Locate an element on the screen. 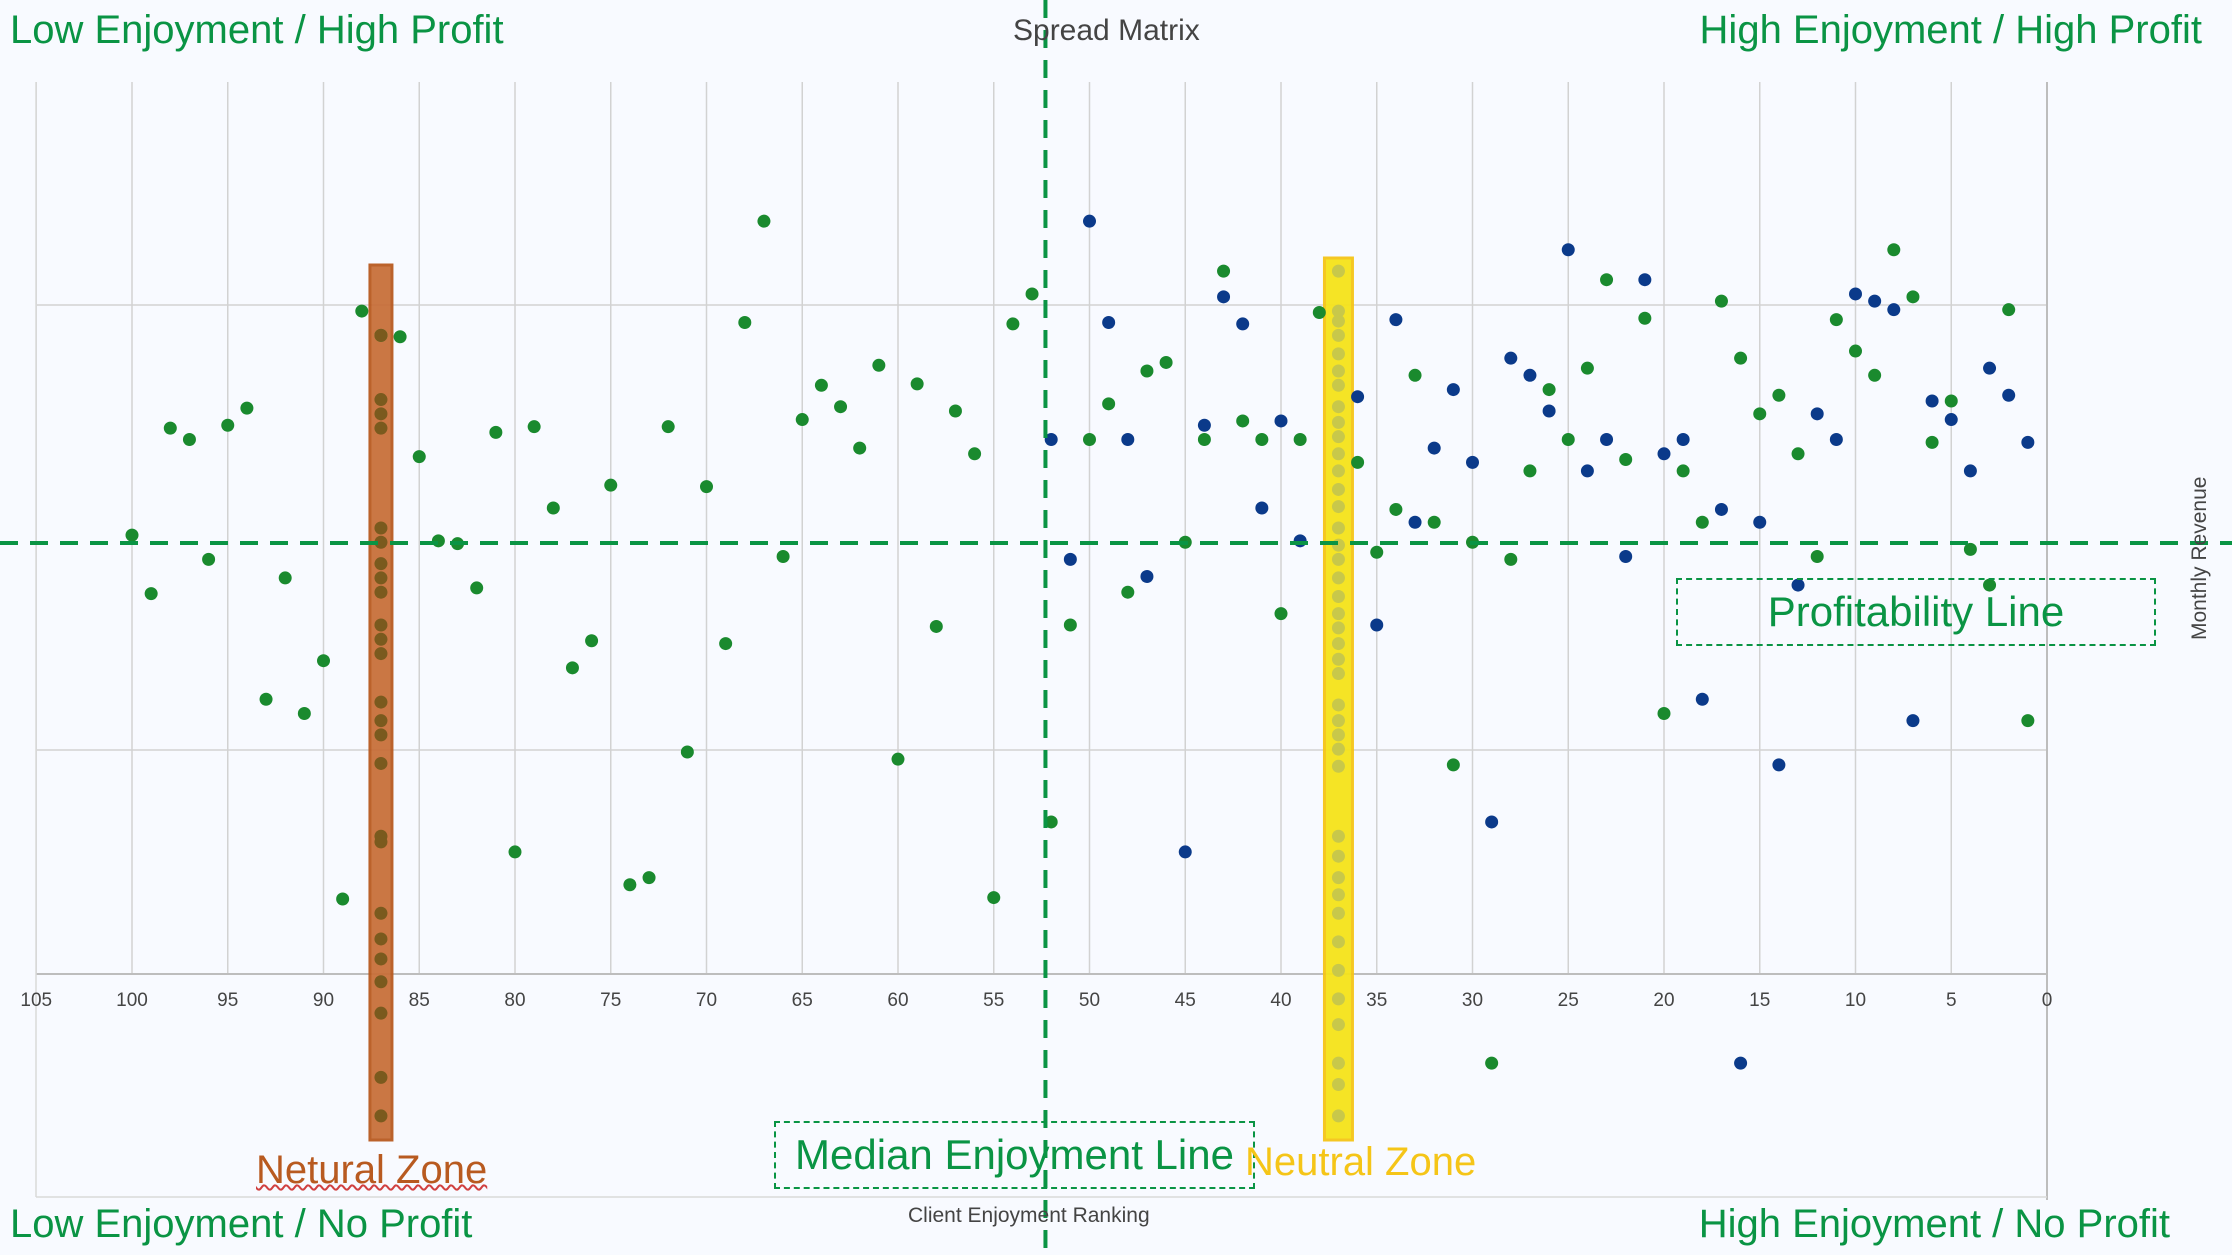 The height and width of the screenshot is (1255, 2232). x-tick-label: 65 is located at coordinates (802, 1000).